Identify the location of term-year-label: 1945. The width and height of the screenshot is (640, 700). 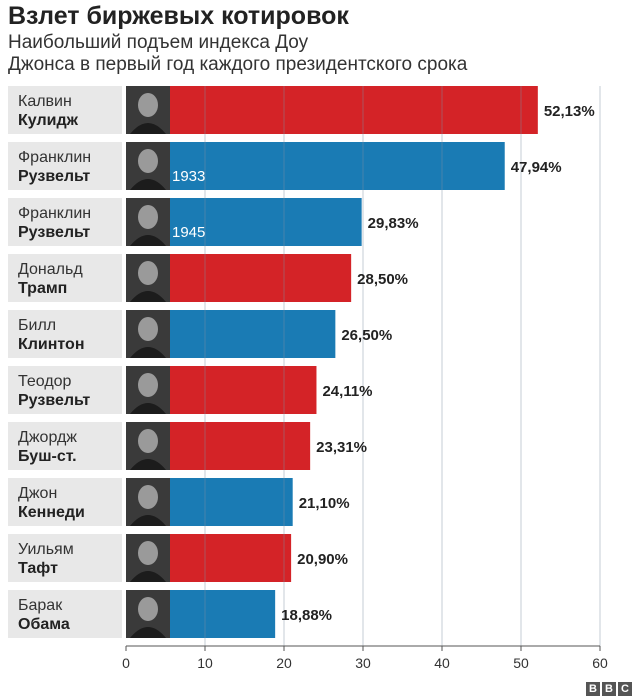
(188, 232).